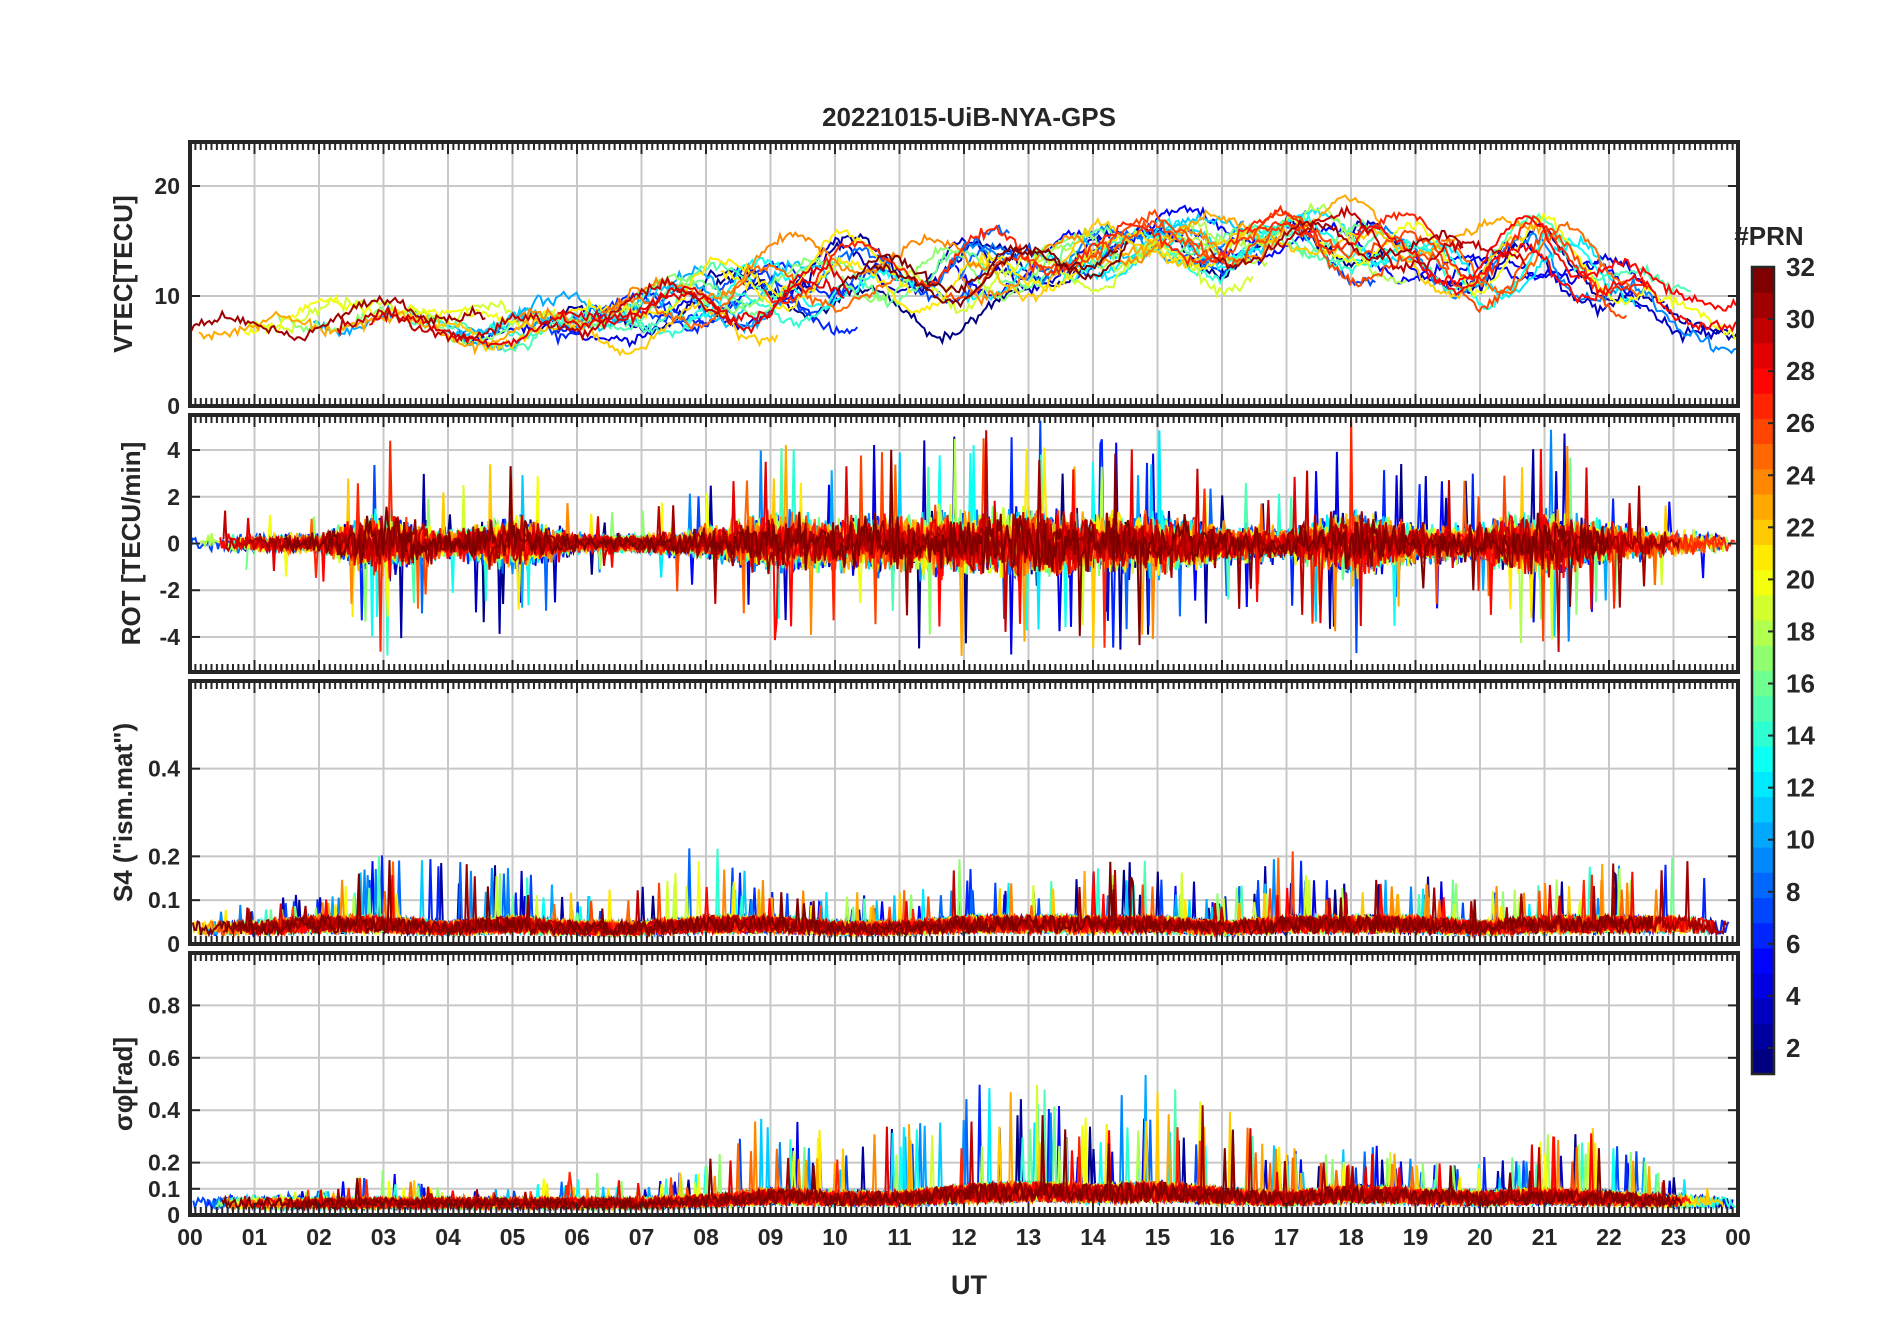 The height and width of the screenshot is (1330, 1902). I want to click on x-tick-label: 06, so click(577, 1237).